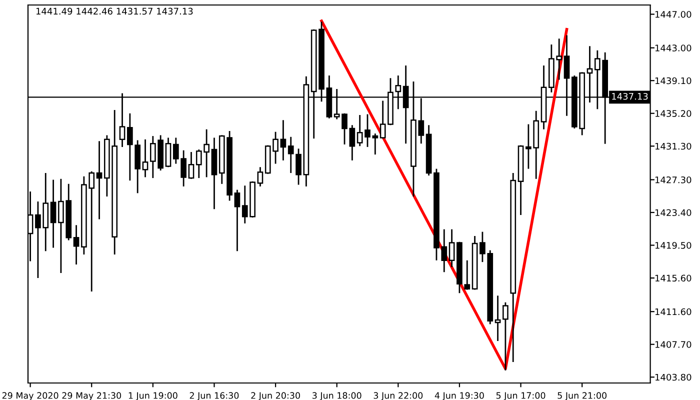 The height and width of the screenshot is (400, 700). Describe the element at coordinates (673, 245) in the screenshot. I see `y-tick-label: 1419.50` at that location.